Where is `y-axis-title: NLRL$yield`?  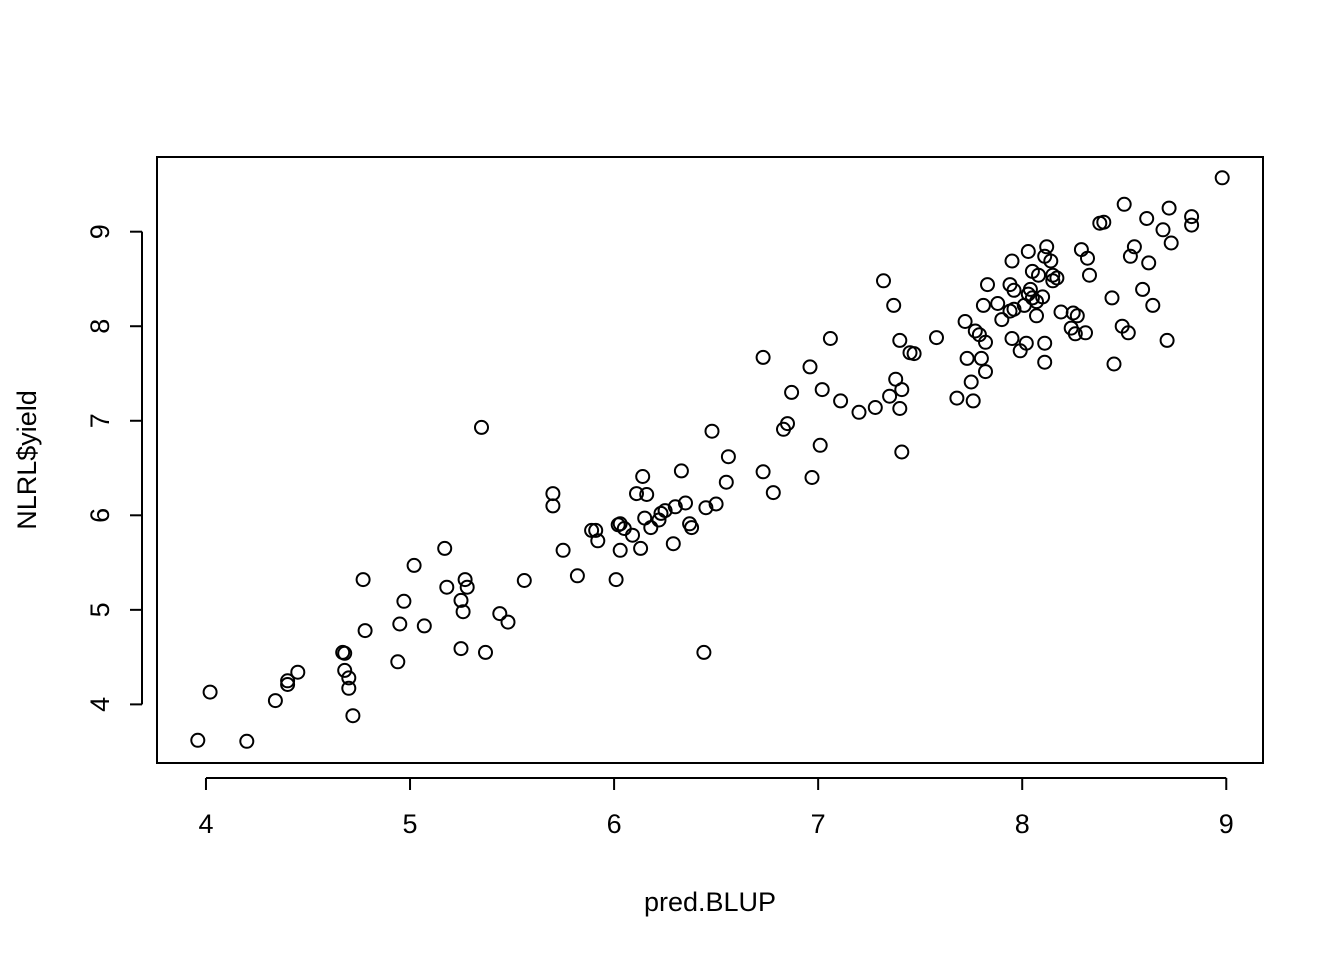
y-axis-title: NLRL$yield is located at coordinates (27, 460).